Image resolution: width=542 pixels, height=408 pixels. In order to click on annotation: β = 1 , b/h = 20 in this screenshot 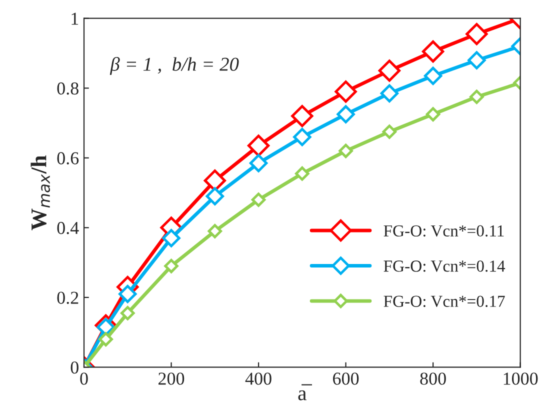, I will do `click(174, 65)`.